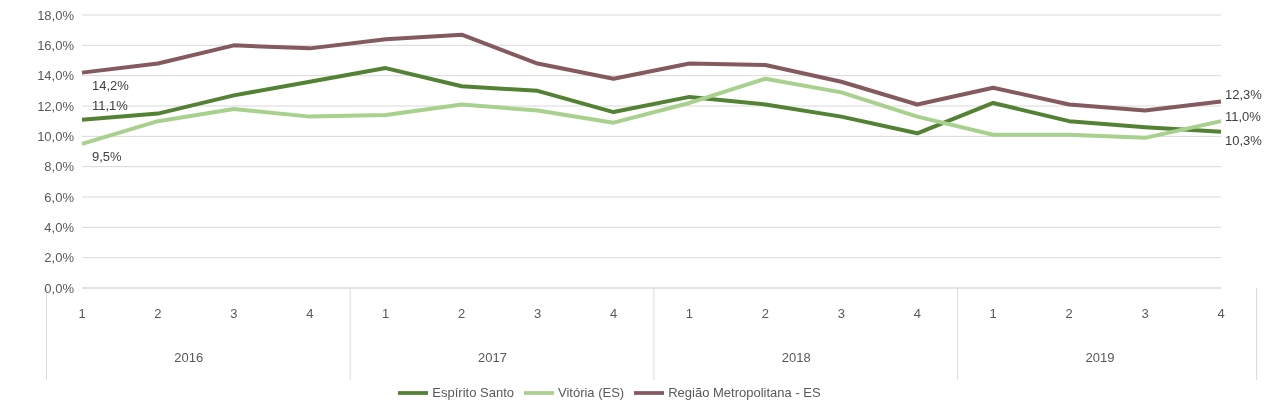 This screenshot has width=1279, height=416. What do you see at coordinates (1244, 94) in the screenshot?
I see `data-label: 12,3%` at bounding box center [1244, 94].